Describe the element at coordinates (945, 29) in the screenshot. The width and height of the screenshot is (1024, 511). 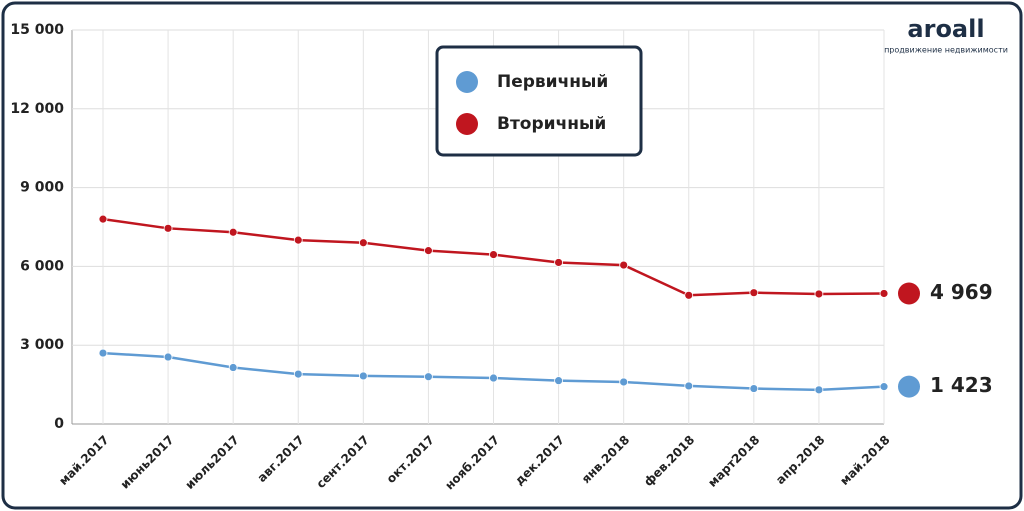
I see `logo: aroall` at that location.